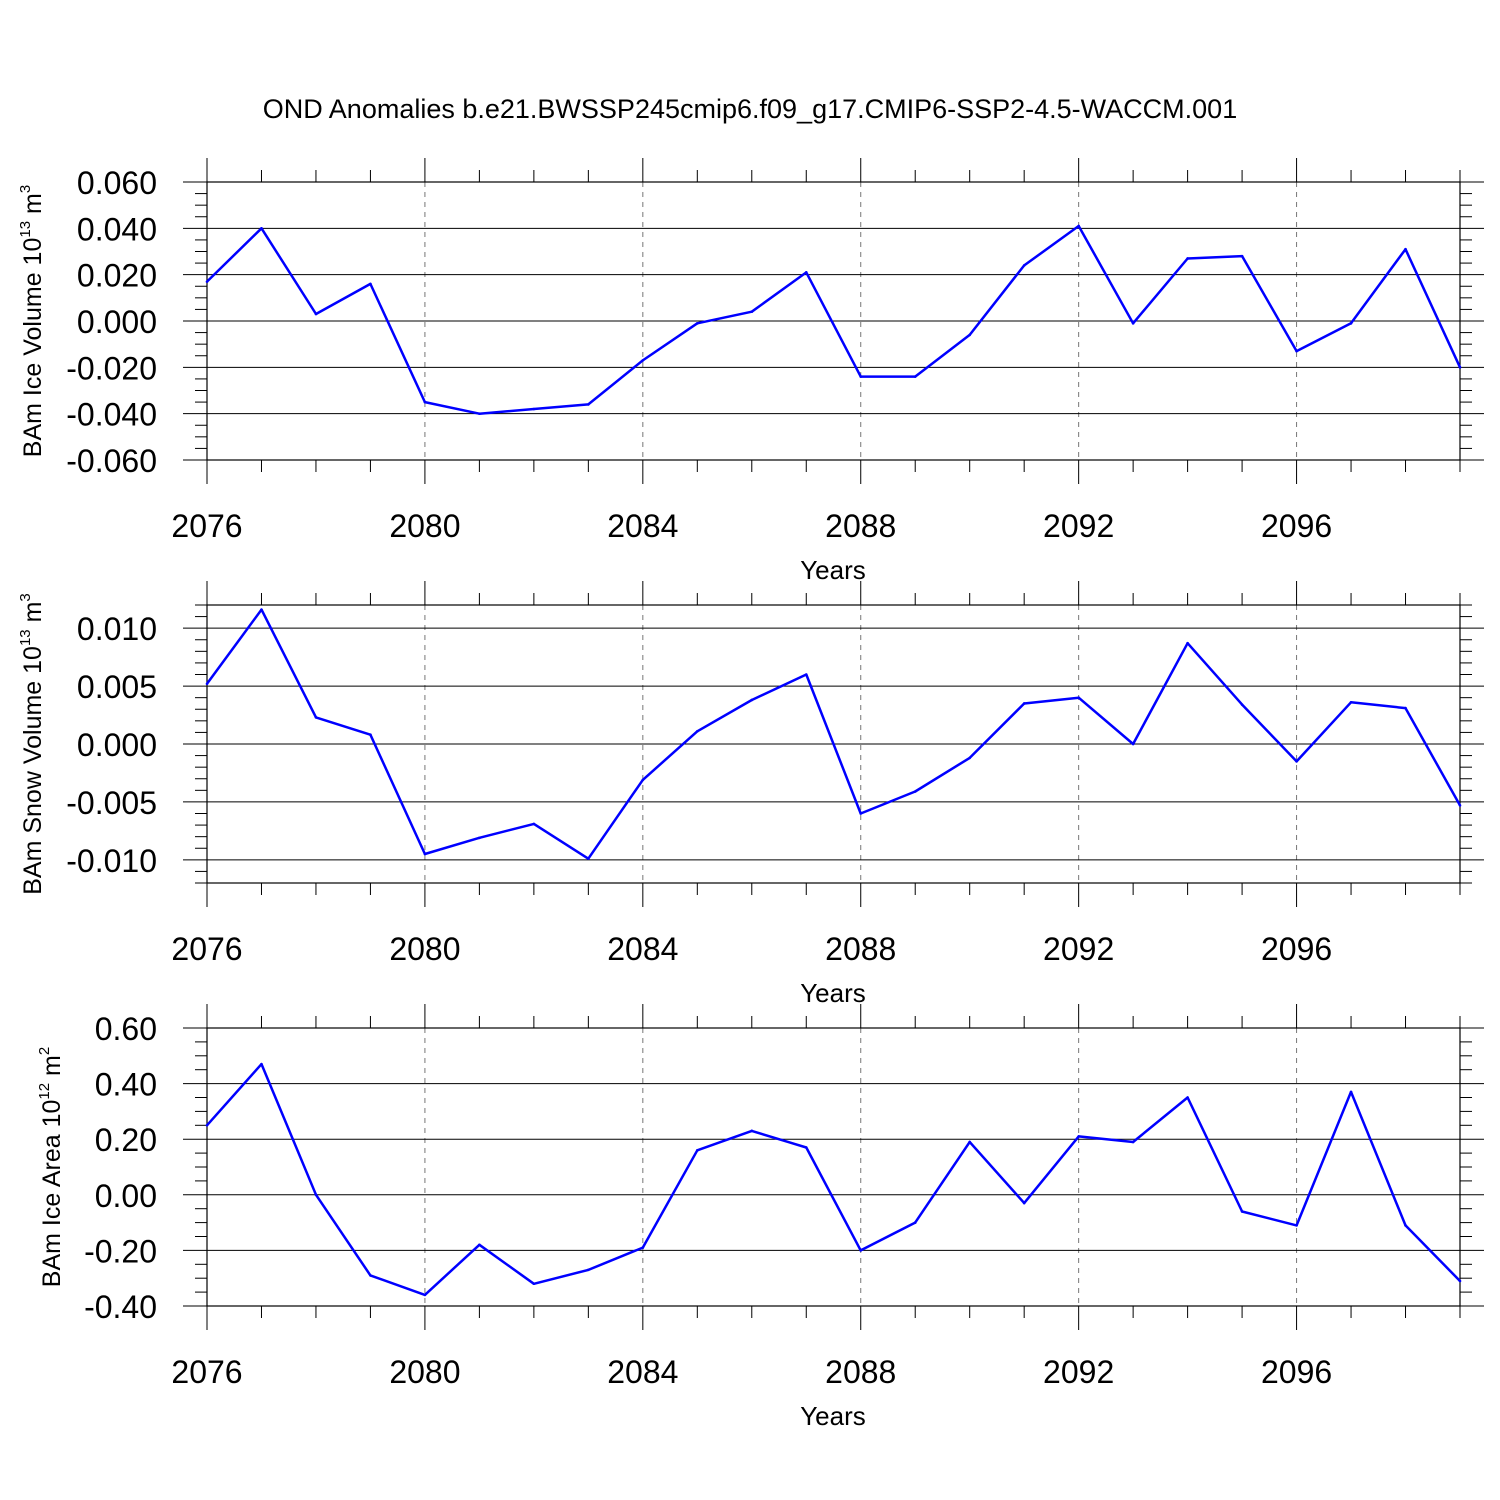  I want to click on y-axis-title-part: BAm Ice Volume 10, so click(33, 348).